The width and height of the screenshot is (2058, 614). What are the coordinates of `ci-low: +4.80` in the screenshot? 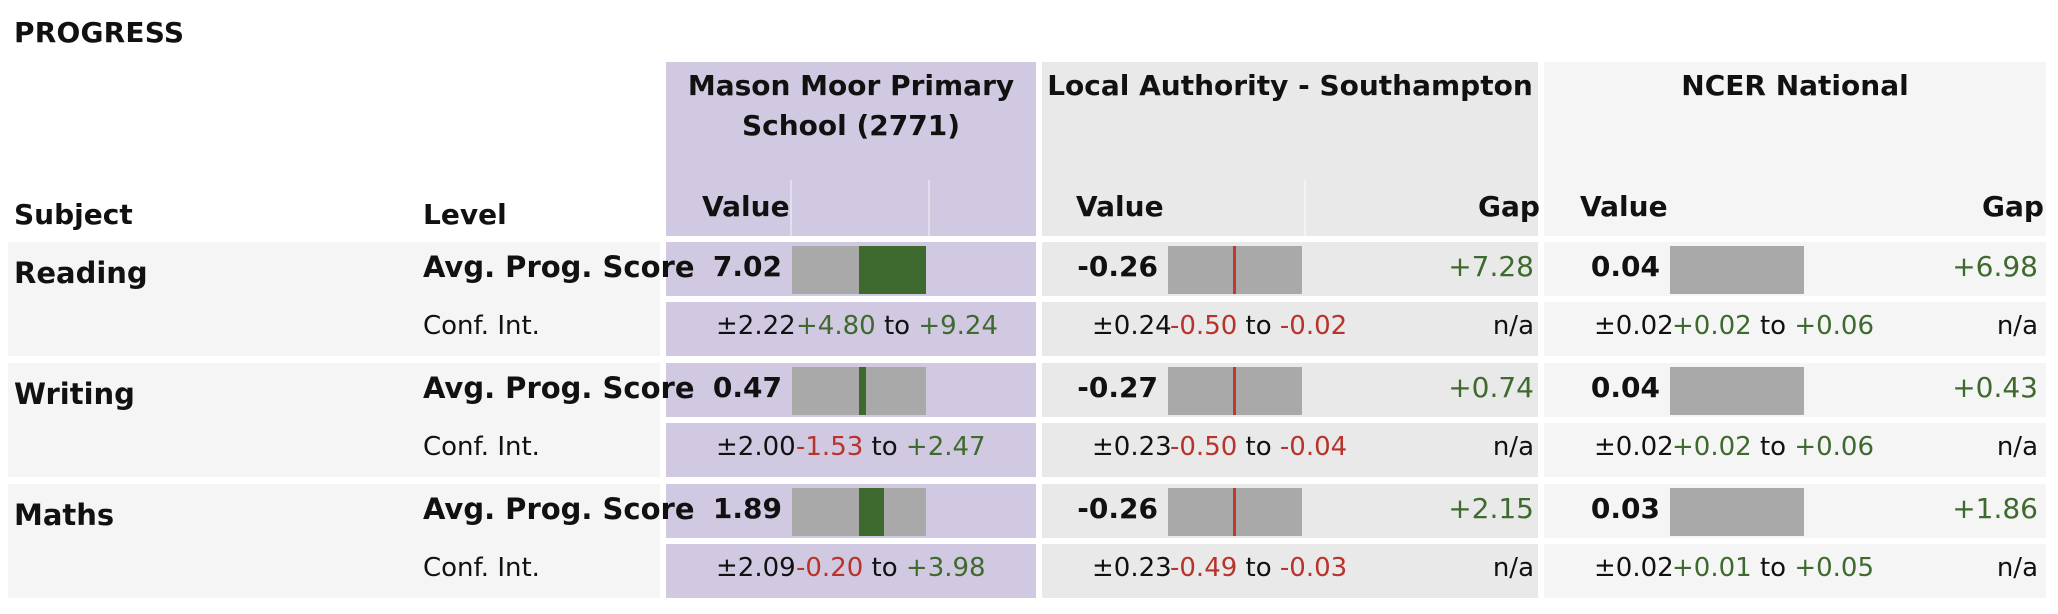 It's located at (836, 326).